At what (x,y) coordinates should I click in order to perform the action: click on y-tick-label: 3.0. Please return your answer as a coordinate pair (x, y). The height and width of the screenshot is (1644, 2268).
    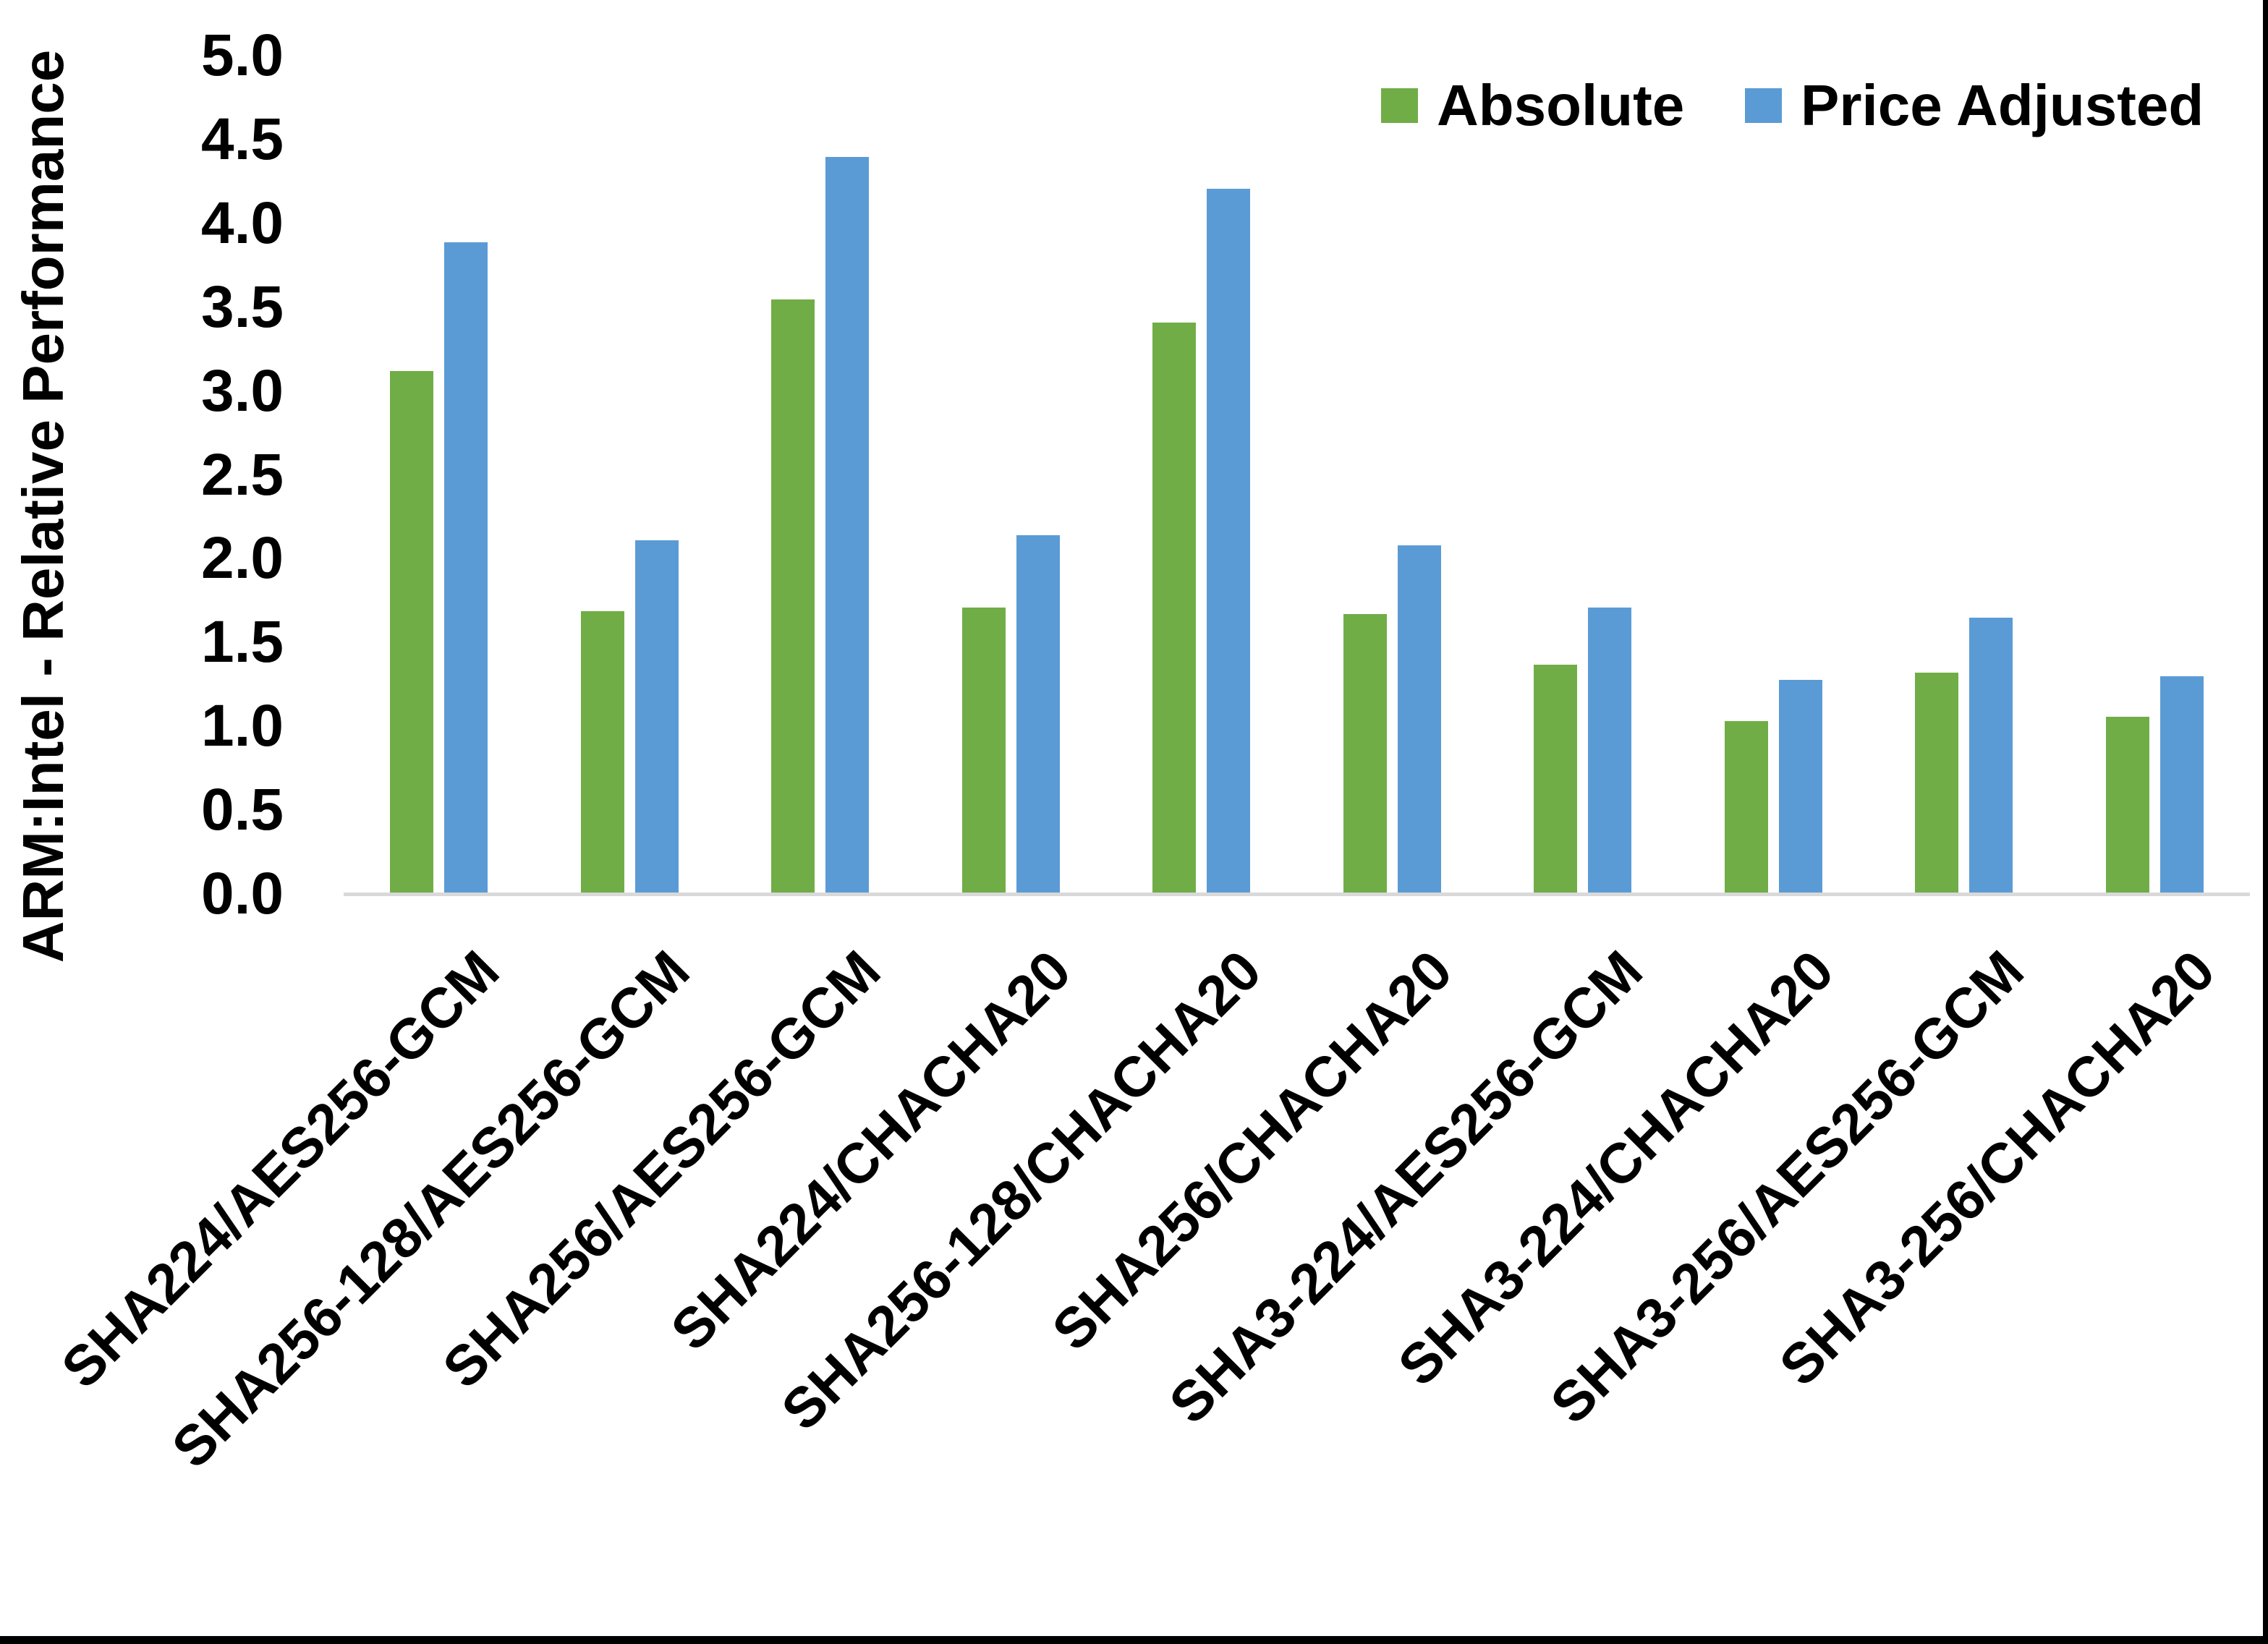
    Looking at the image, I should click on (242, 390).